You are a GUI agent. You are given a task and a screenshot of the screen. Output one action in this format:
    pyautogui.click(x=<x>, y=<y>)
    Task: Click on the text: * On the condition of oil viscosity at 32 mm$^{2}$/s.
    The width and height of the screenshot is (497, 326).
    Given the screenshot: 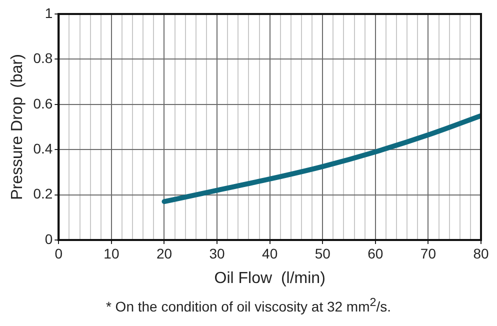 What is the action you would take?
    pyautogui.click(x=248, y=305)
    